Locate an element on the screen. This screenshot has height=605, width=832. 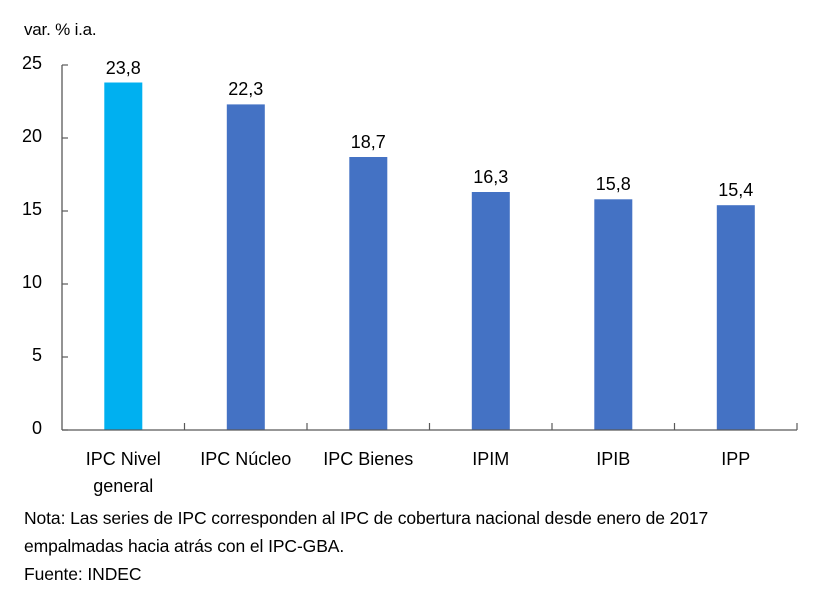
category-label: IPP is located at coordinates (736, 459).